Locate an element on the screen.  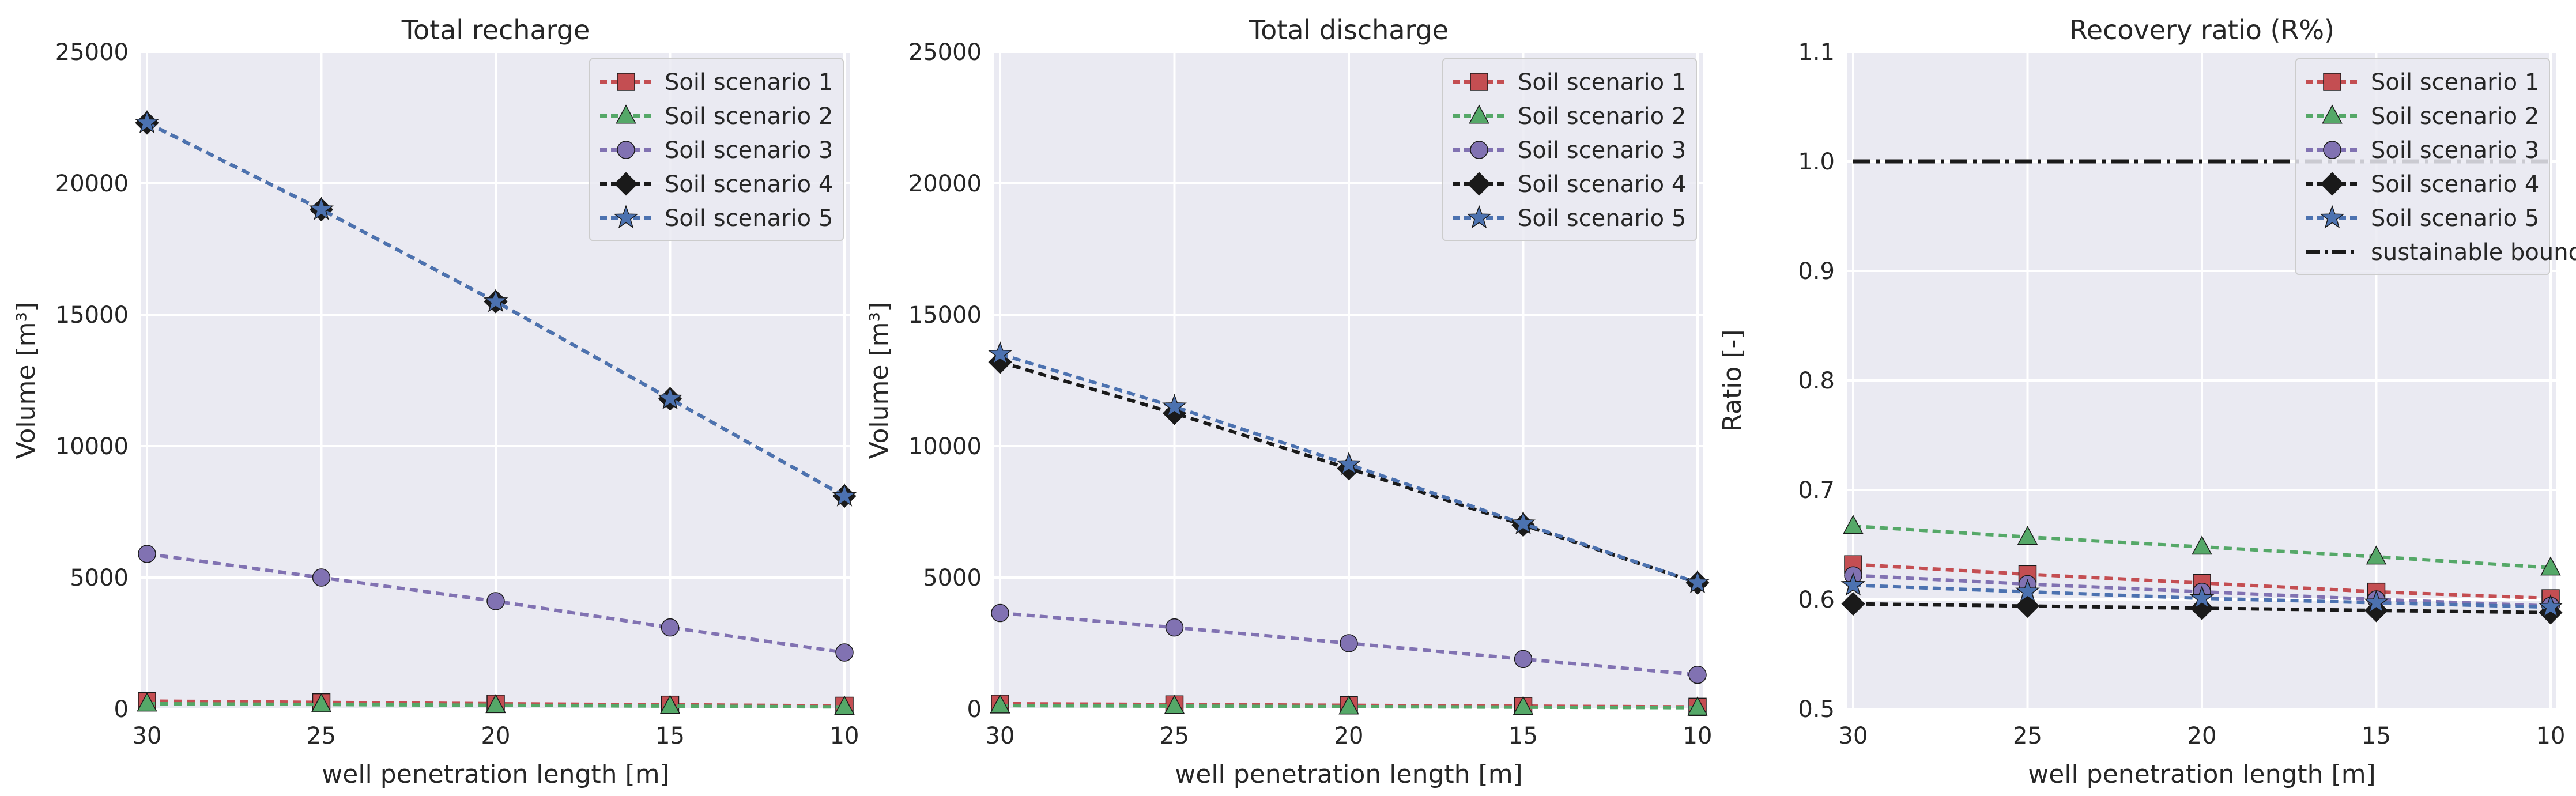
chart-3-x-tick-label: 30 is located at coordinates (1853, 736).